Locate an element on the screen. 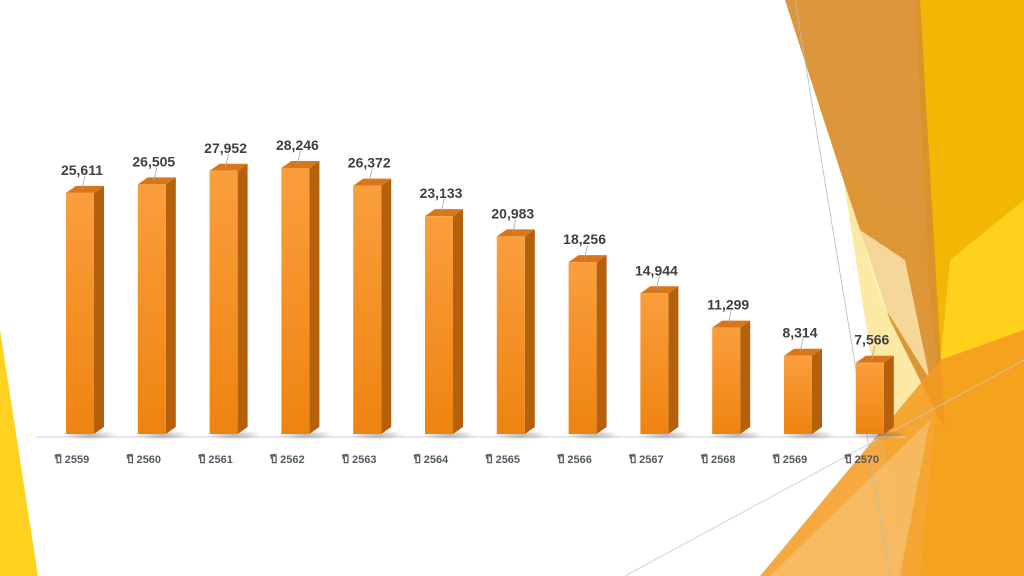 This screenshot has height=576, width=1024. data-label: 26,372 is located at coordinates (369, 163).